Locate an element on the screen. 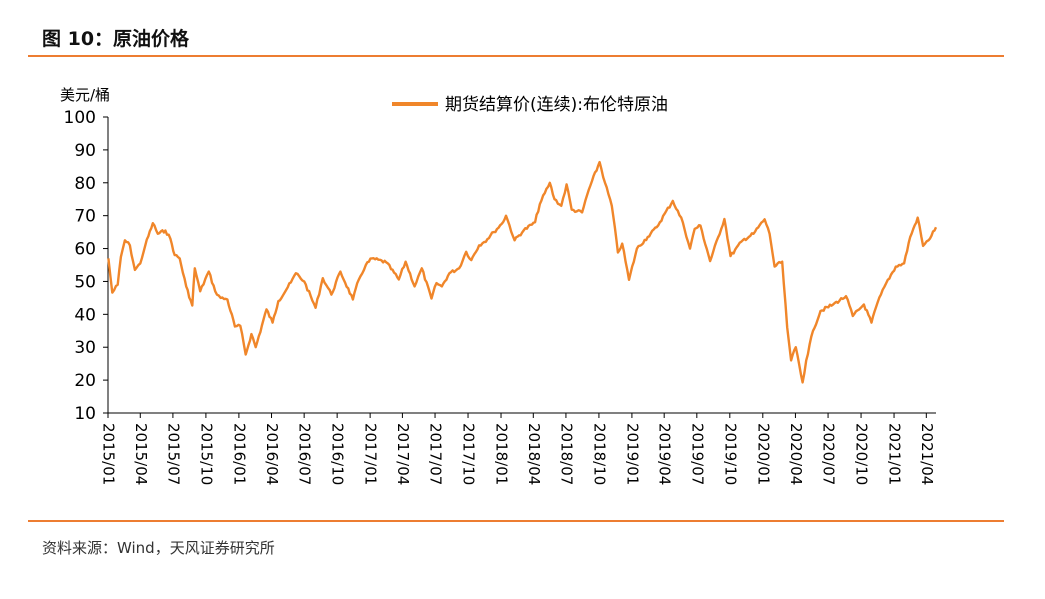  x-tick-label: 2016/01 is located at coordinates (239, 454).